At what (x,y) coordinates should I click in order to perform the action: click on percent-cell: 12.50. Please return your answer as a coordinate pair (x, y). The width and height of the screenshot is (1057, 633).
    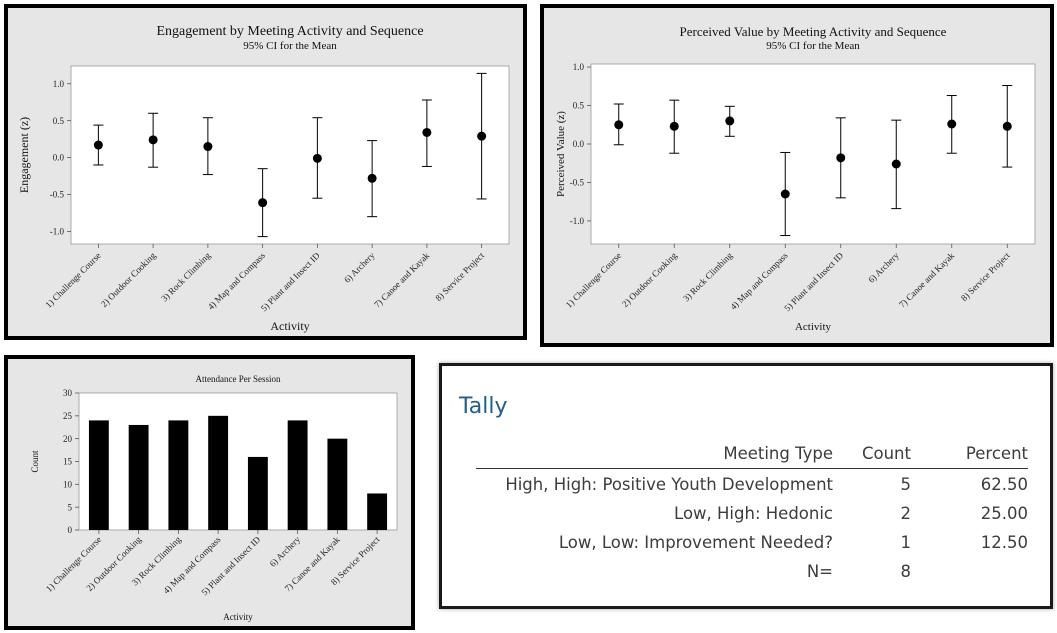
    Looking at the image, I should click on (1004, 542).